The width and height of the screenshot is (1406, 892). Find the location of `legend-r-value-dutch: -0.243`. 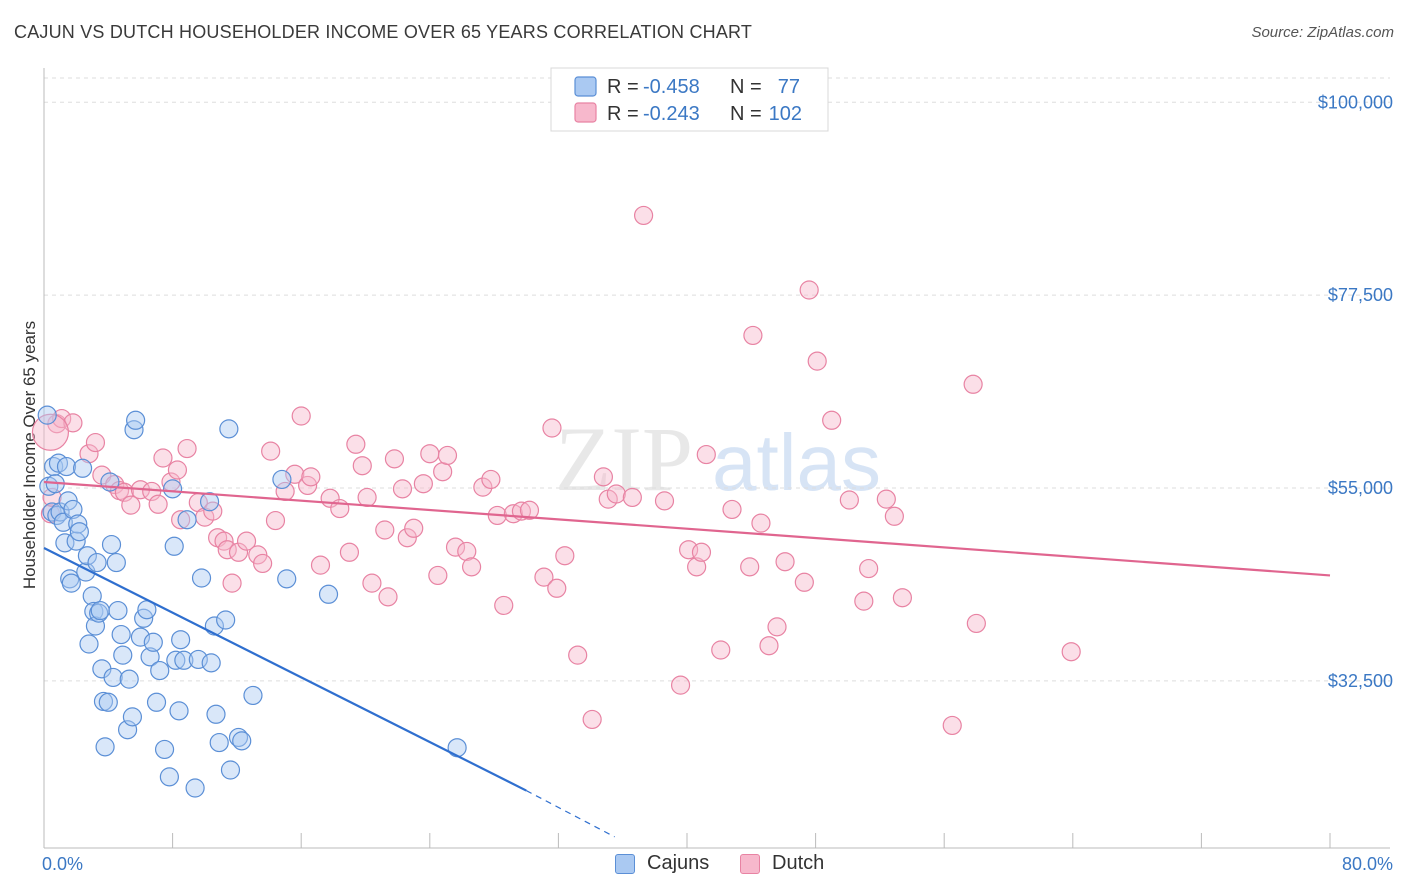

legend-r-value-dutch: -0.243 is located at coordinates (671, 114).